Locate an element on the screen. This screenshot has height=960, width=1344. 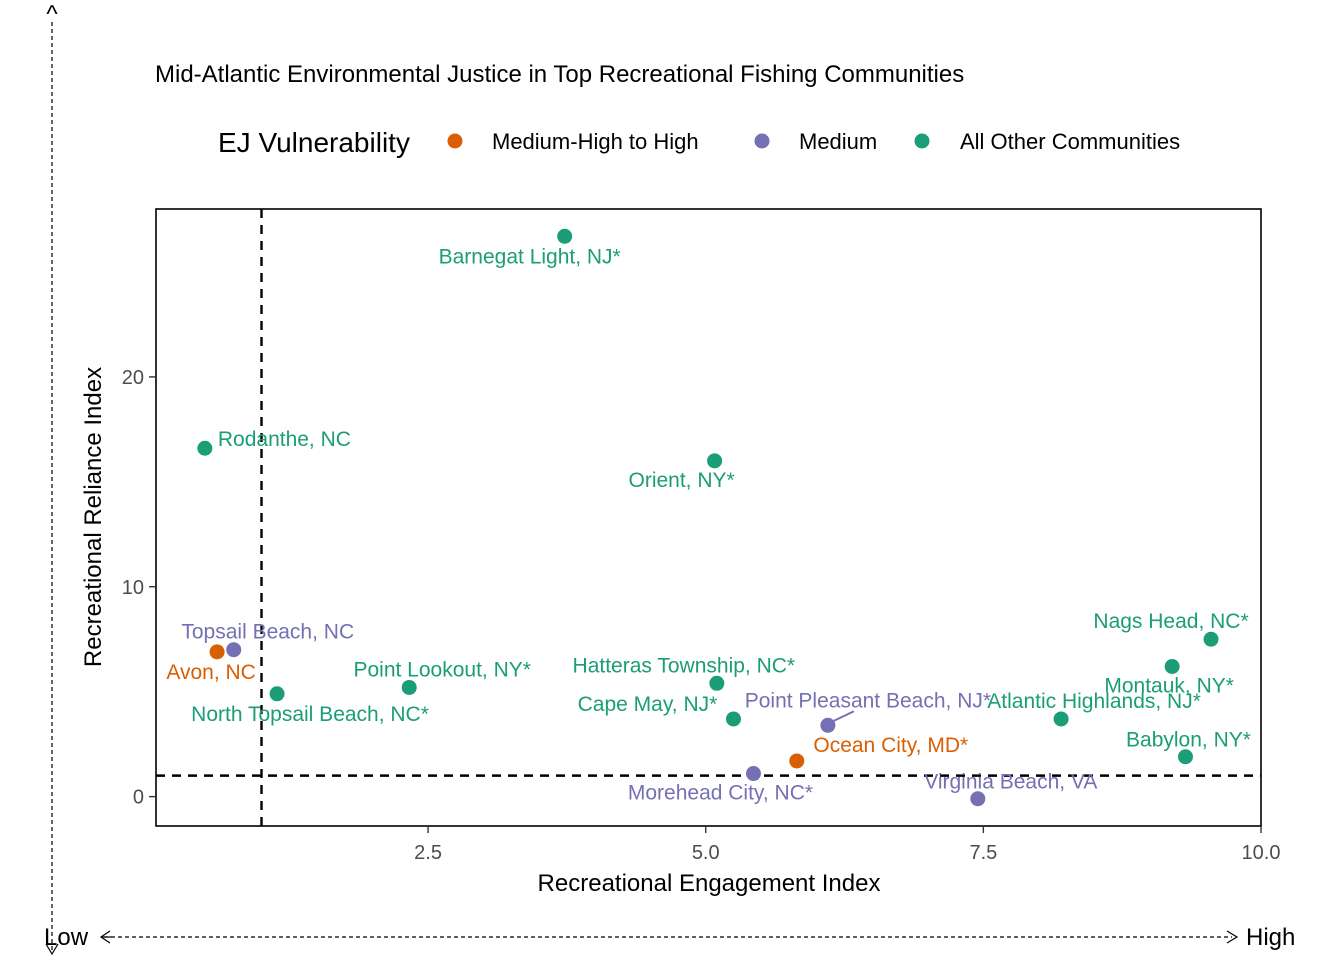
y-tick-label: 10 is located at coordinates (133, 588).